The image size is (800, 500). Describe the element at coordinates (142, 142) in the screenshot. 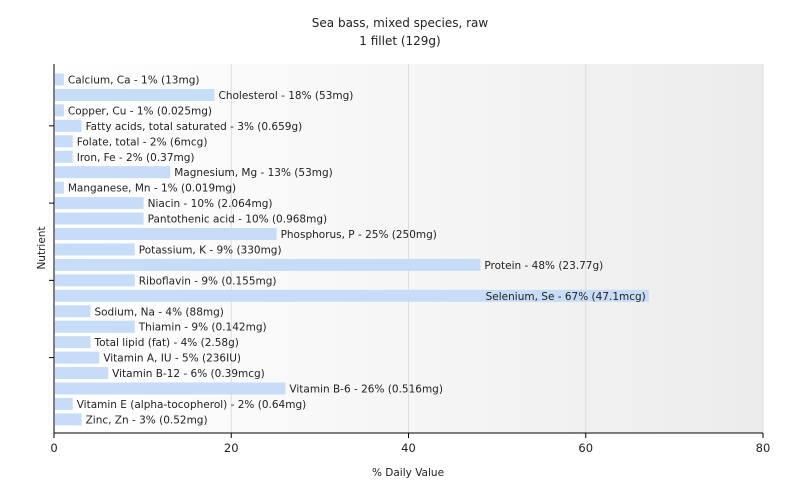

I see `bar-label-4: Folate, total - 2% (6mcg)` at that location.